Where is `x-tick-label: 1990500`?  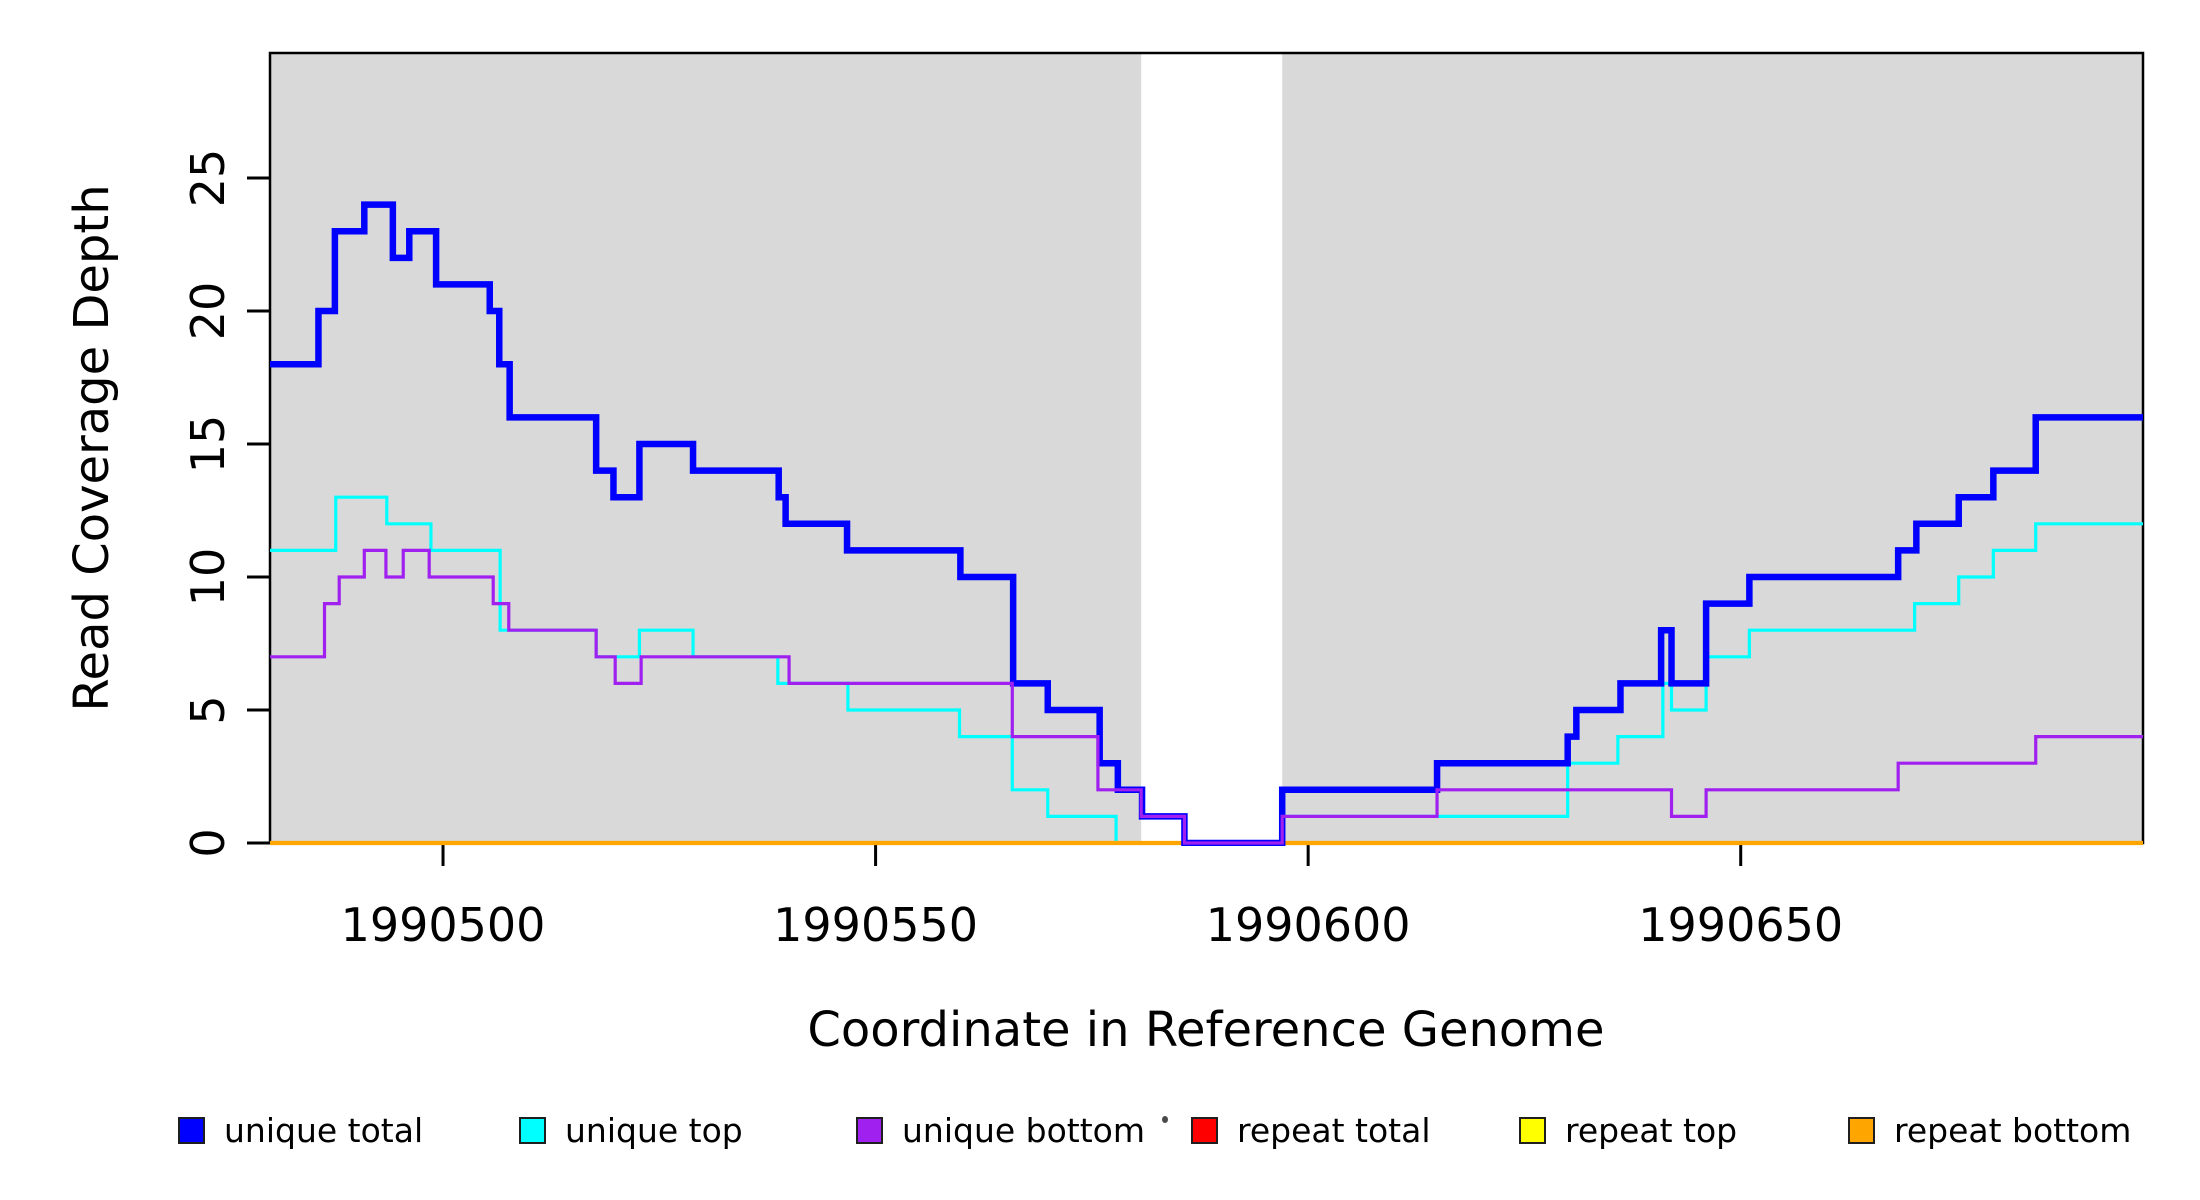
x-tick-label: 1990500 is located at coordinates (443, 925).